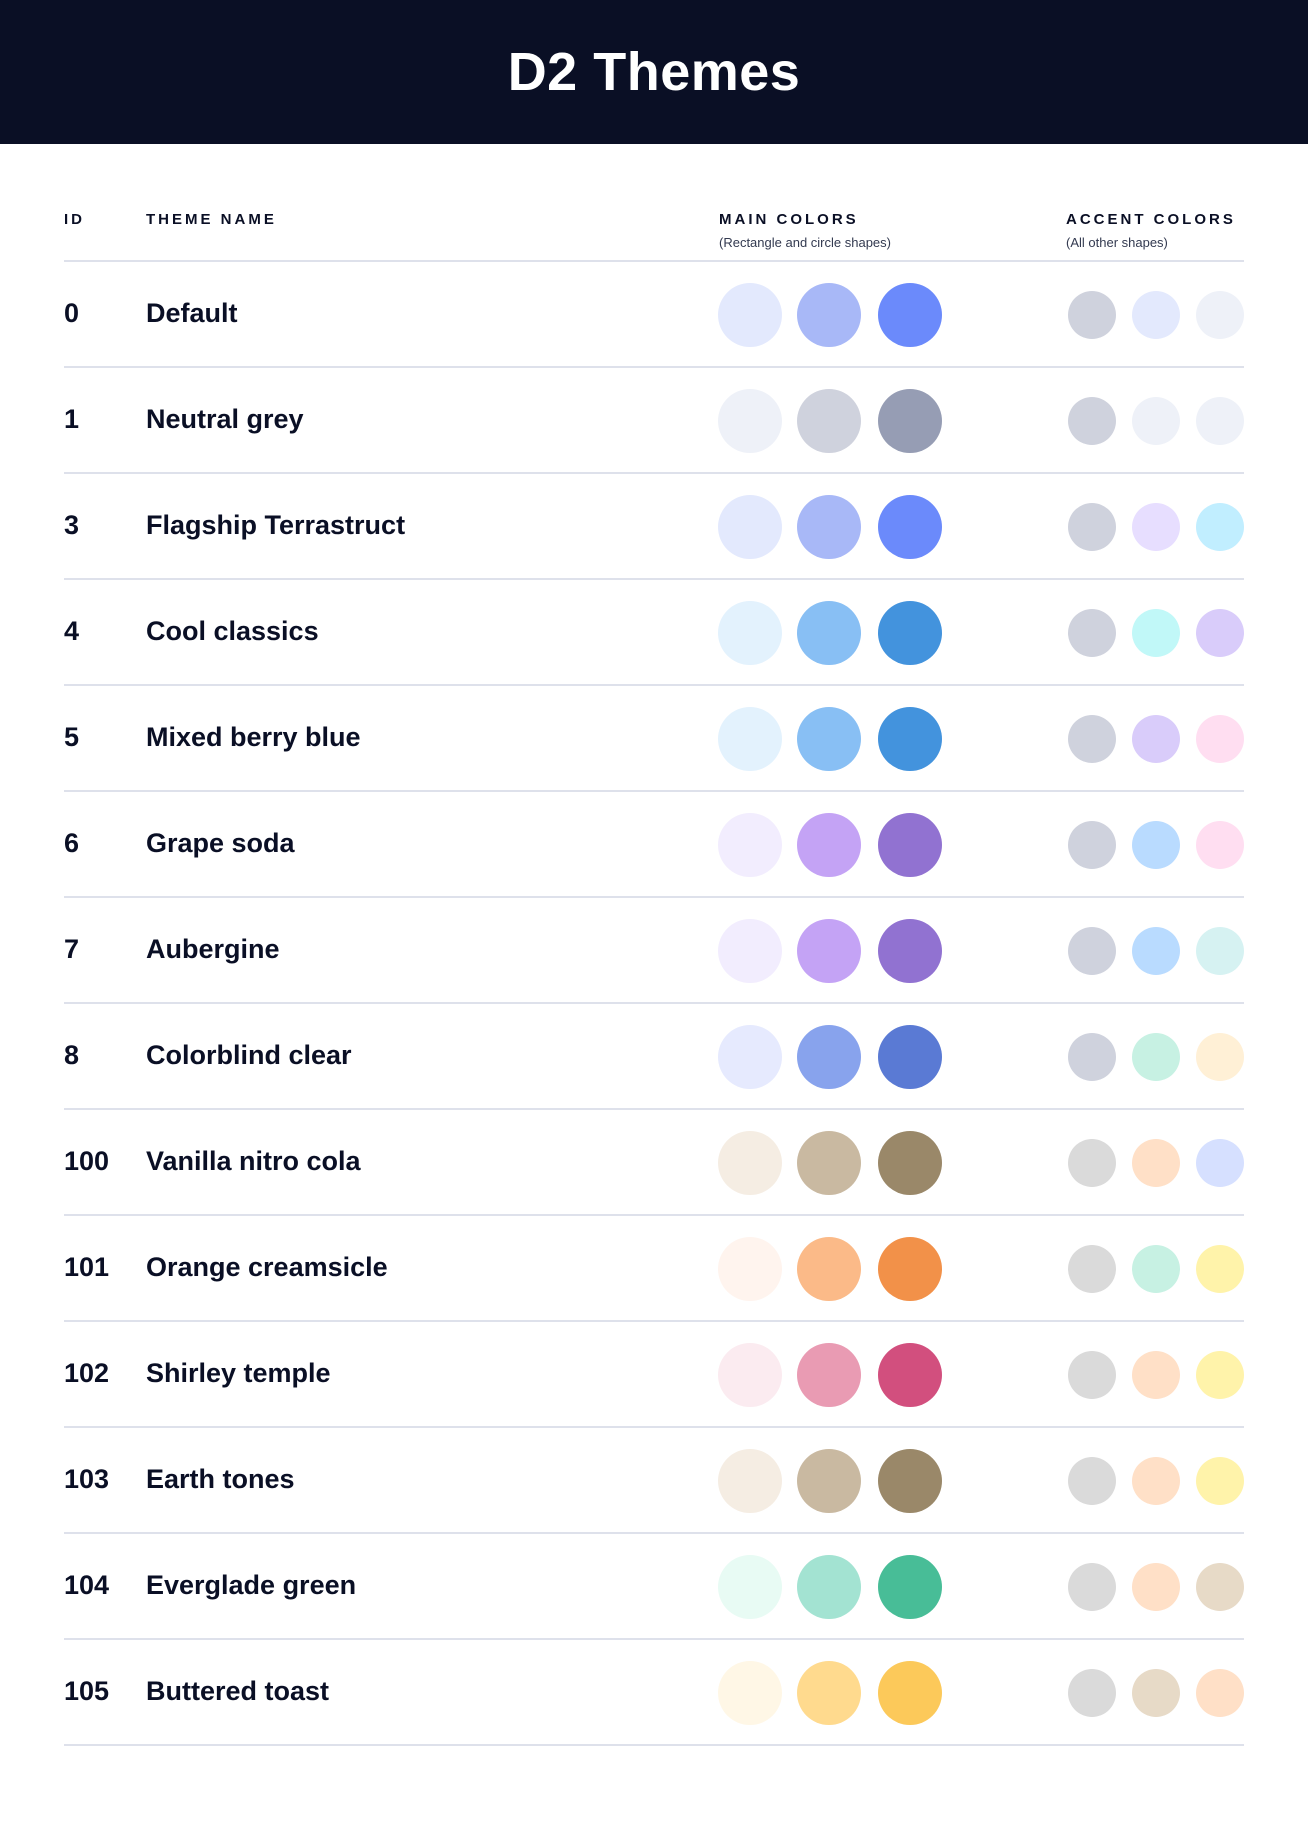  What do you see at coordinates (654, 845) in the screenshot?
I see `theme-row: 6 Grape soda` at bounding box center [654, 845].